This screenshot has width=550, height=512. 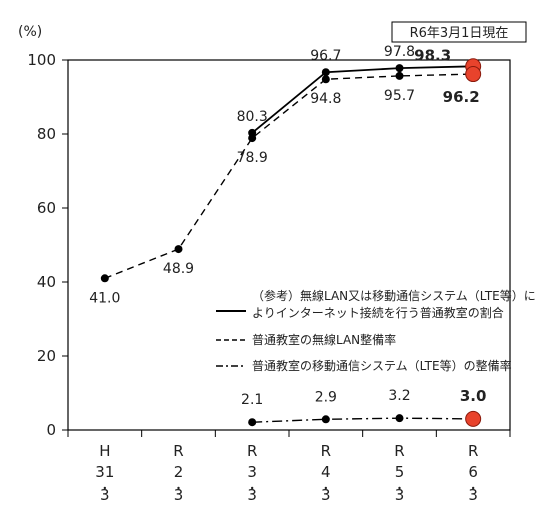 What do you see at coordinates (46, 282) in the screenshot?
I see `y-tick-label: 40` at bounding box center [46, 282].